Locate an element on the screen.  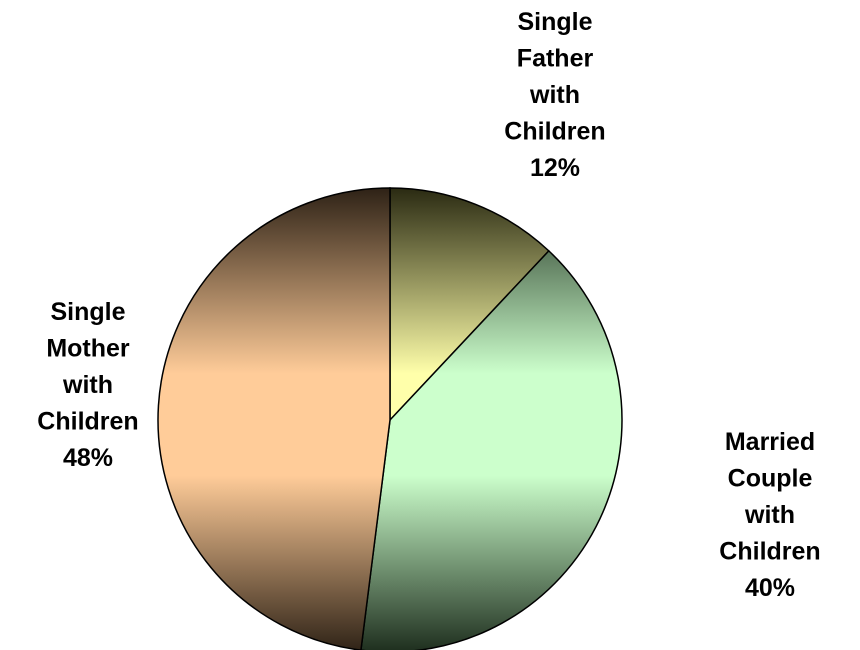
slice-value-label: 12% is located at coordinates (555, 168).